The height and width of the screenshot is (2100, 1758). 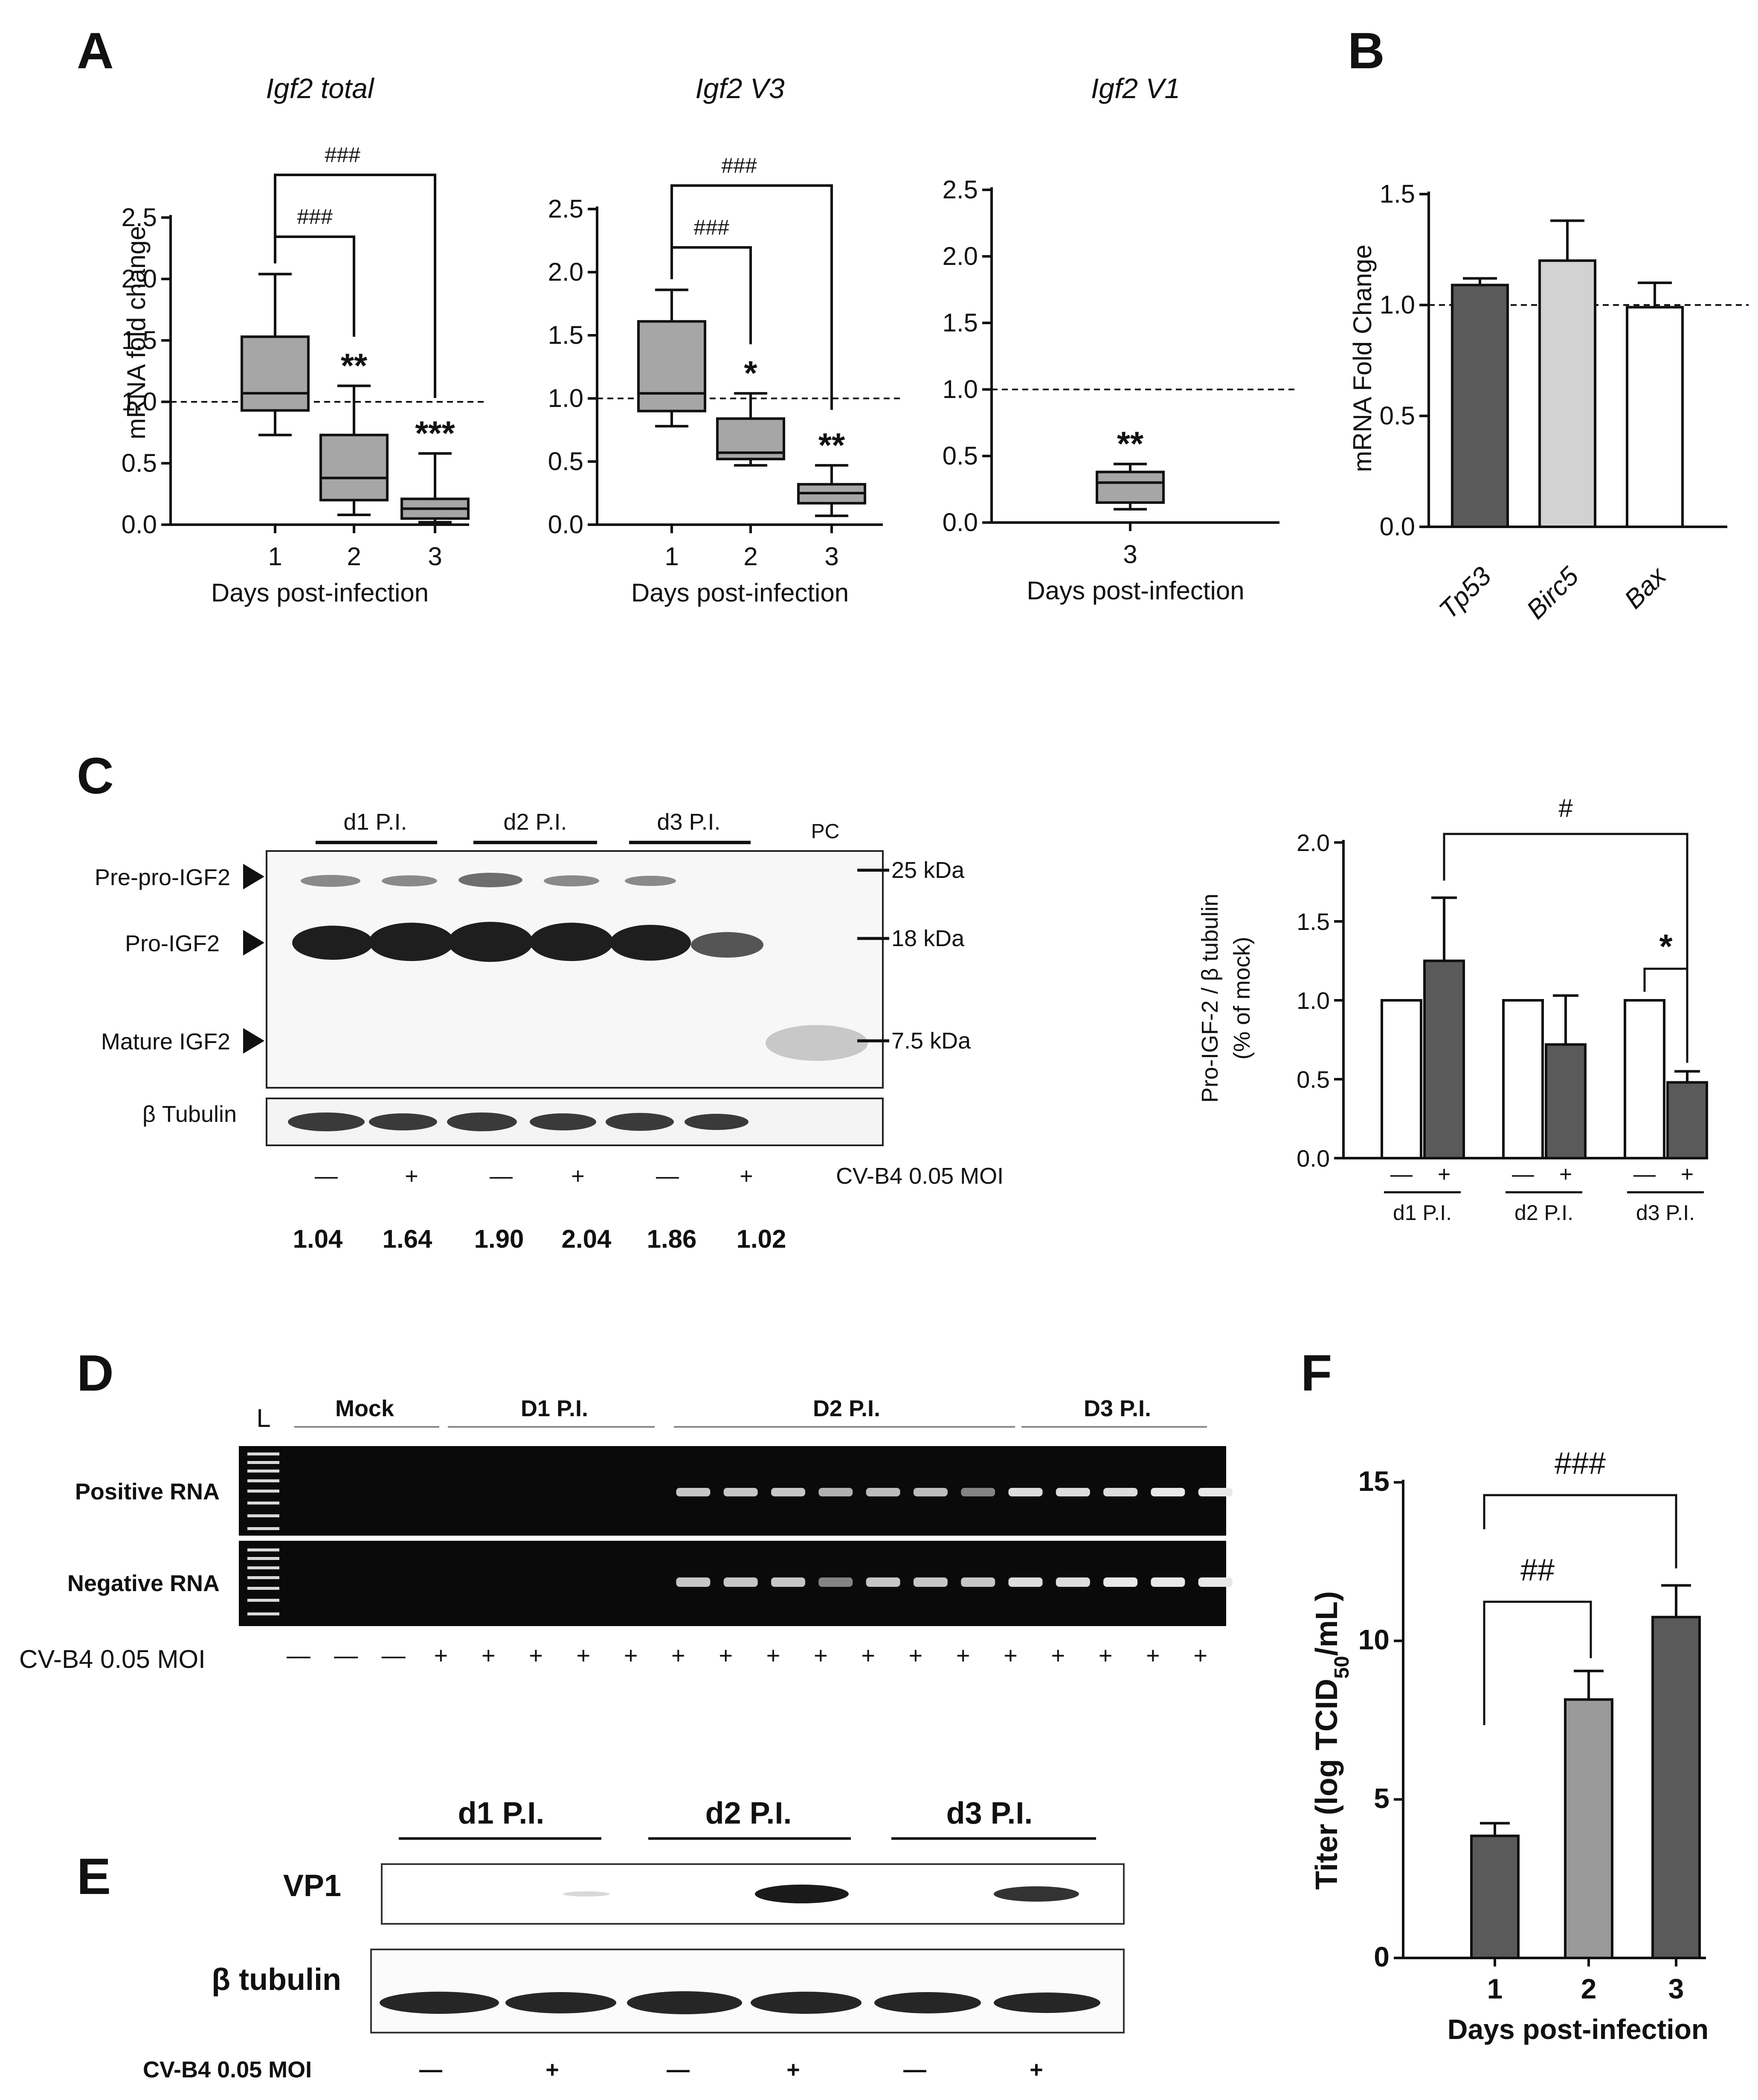 What do you see at coordinates (407, 1239) in the screenshot?
I see `ratio-value: 1.64` at bounding box center [407, 1239].